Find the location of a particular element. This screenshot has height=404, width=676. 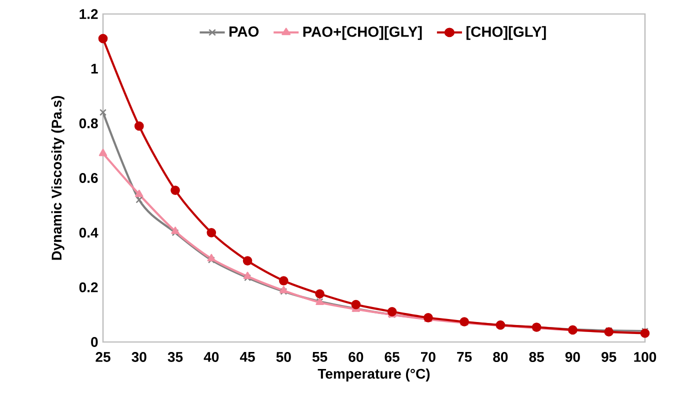

y-tick-label: 1.2 is located at coordinates (89, 14).